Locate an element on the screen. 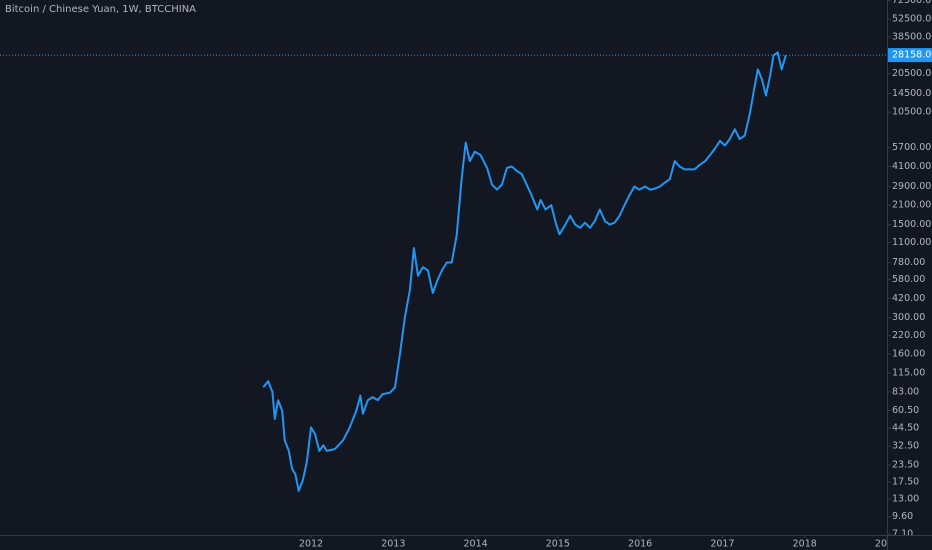  y-tick-label: 5700.00 is located at coordinates (911, 147).